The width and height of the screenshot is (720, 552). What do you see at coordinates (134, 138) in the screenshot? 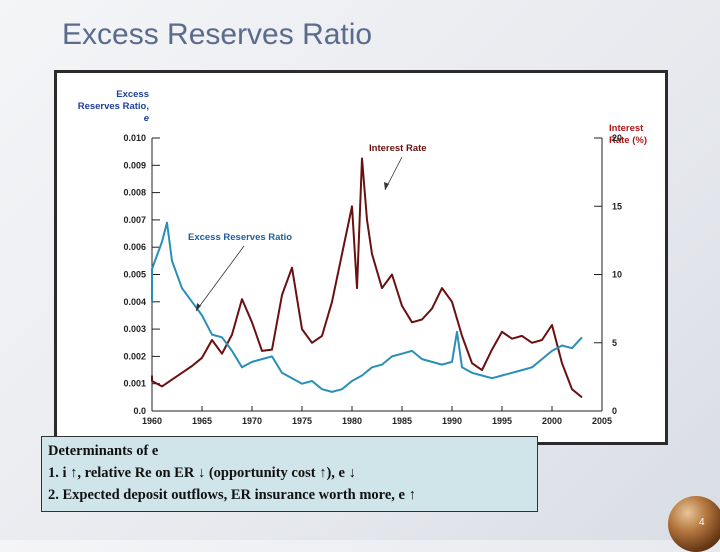
I see `left-tick-label: 0.010` at bounding box center [134, 138].